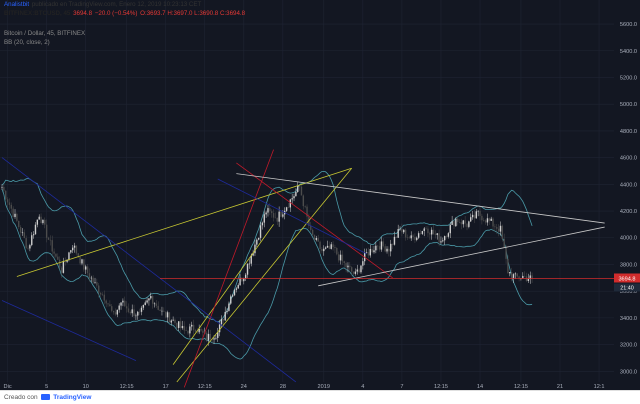  I want to click on y-tick-label: 3000.0, so click(628, 372).